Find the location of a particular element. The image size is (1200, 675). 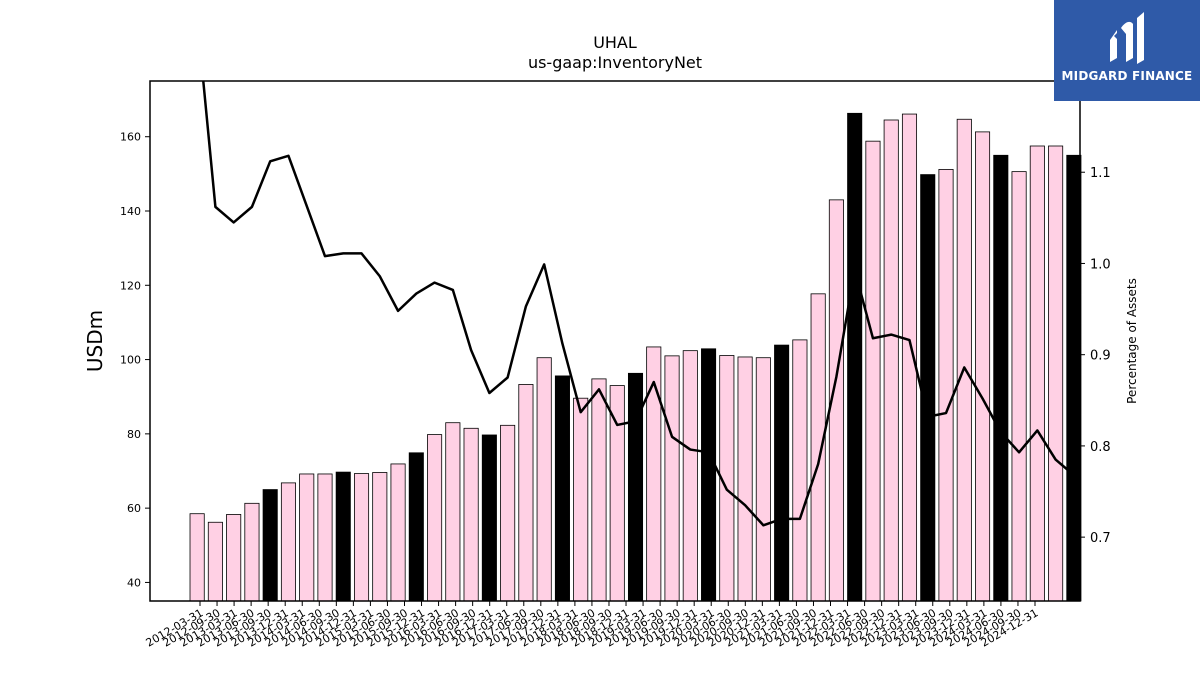

y-tick-label: 80 is located at coordinates (134, 434).